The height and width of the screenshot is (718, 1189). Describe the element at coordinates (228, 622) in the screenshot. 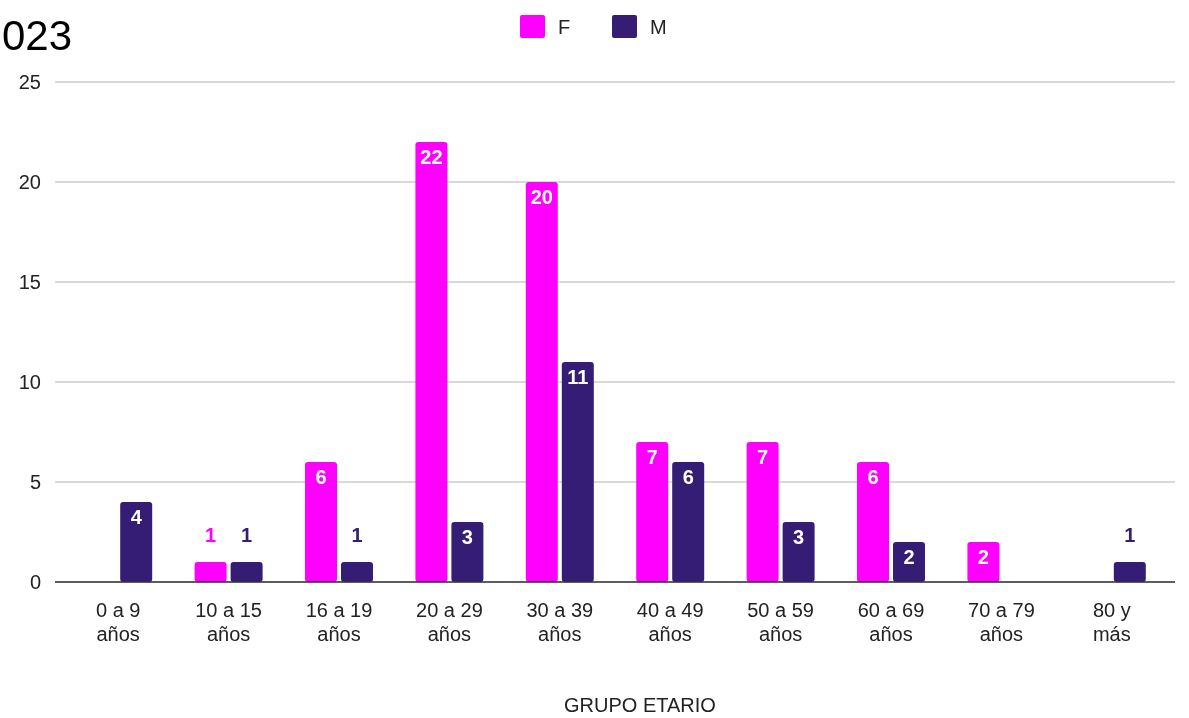

I see `x-tick-label: 10 a 15 años` at that location.